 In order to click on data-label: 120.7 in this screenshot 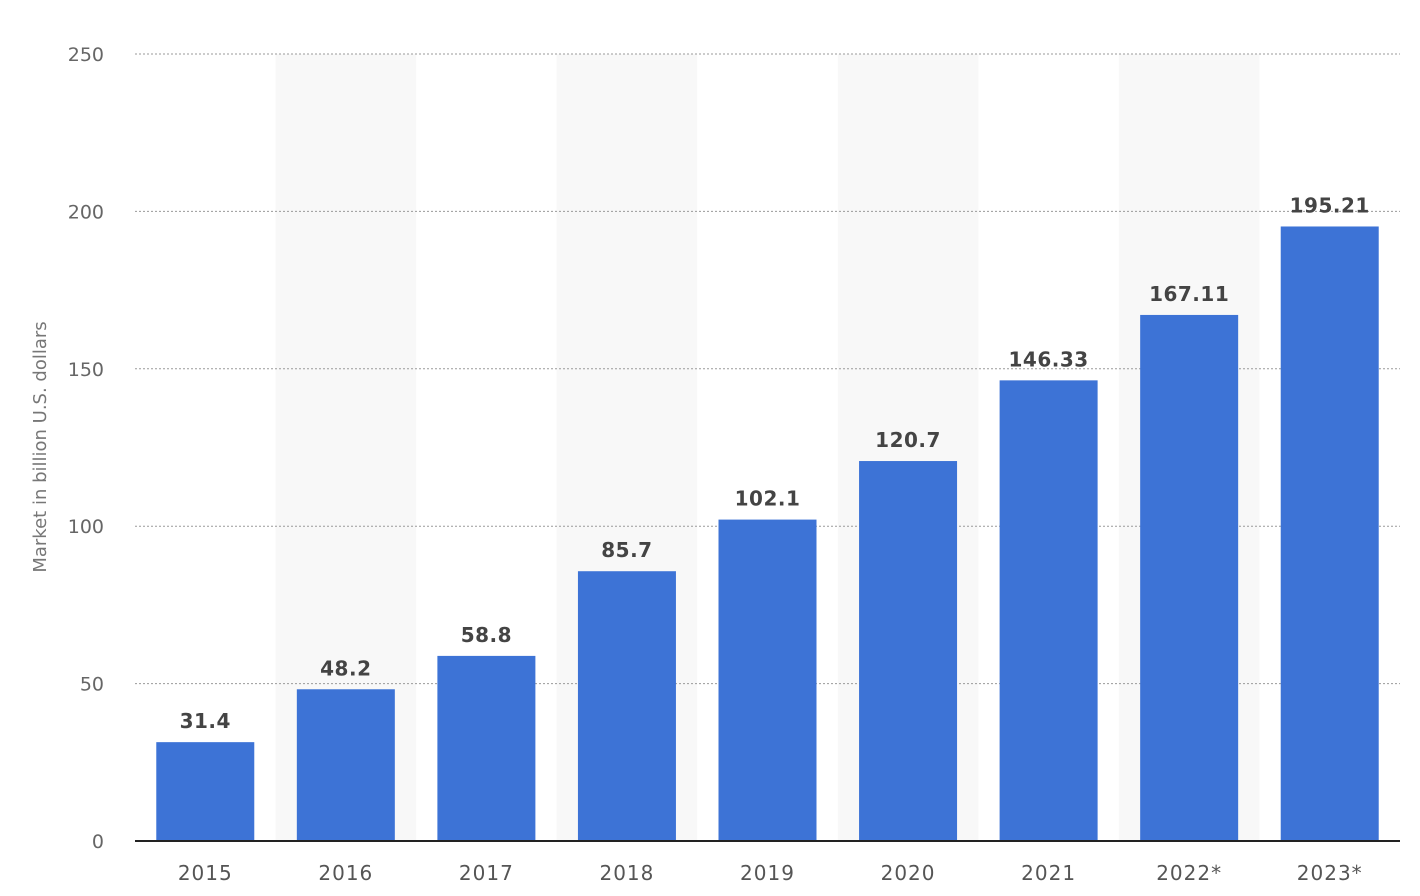, I will do `click(908, 440)`.